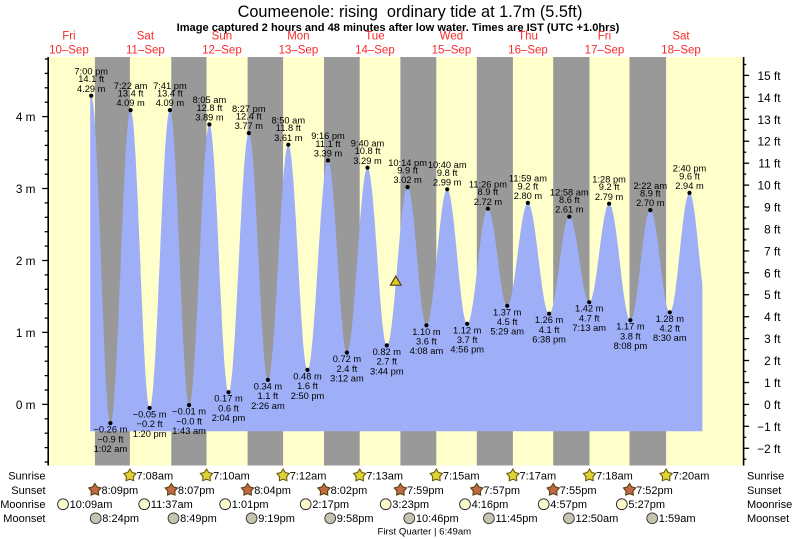 Image resolution: width=793 pixels, height=539 pixels. What do you see at coordinates (609, 187) in the screenshot?
I see `svg-text: 9.2 ft` at bounding box center [609, 187].